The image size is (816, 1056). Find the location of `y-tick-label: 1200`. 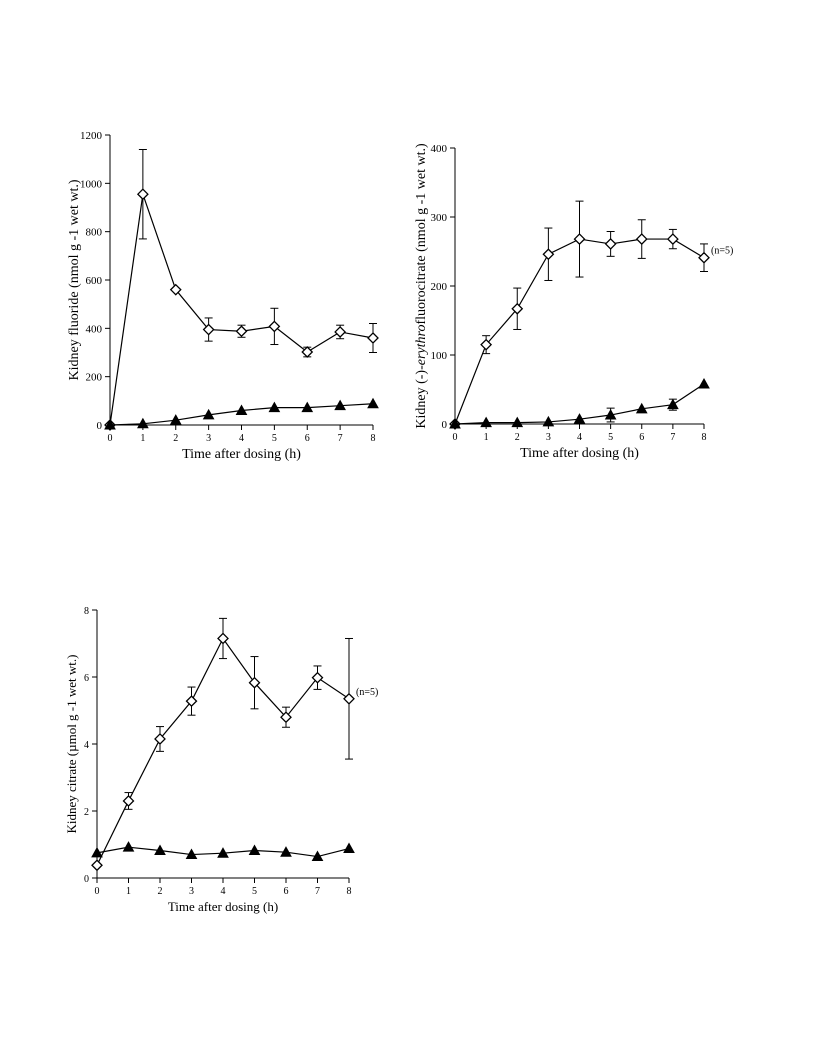

y-tick-label: 1200 is located at coordinates (91, 136).